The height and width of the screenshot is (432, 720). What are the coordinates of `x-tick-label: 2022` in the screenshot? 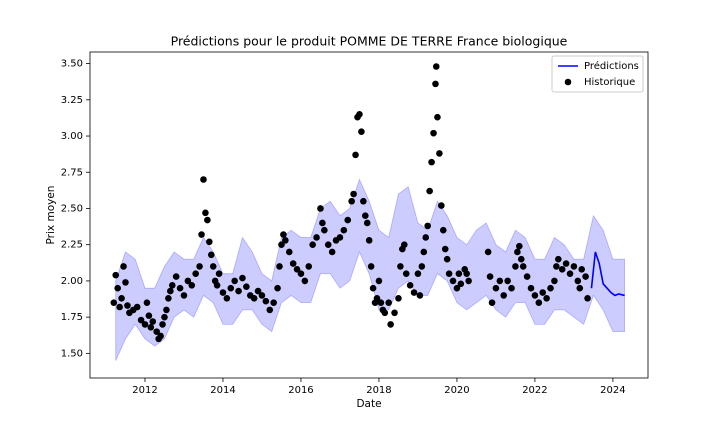 It's located at (534, 390).